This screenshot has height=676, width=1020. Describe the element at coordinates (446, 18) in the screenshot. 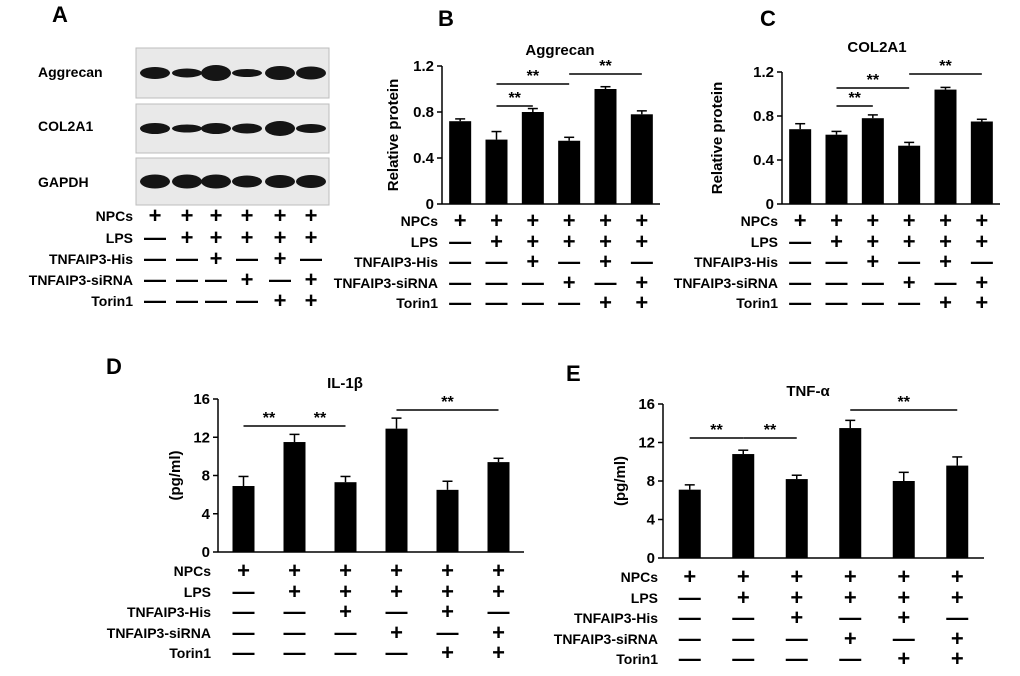

I see `panel-label: B` at that location.